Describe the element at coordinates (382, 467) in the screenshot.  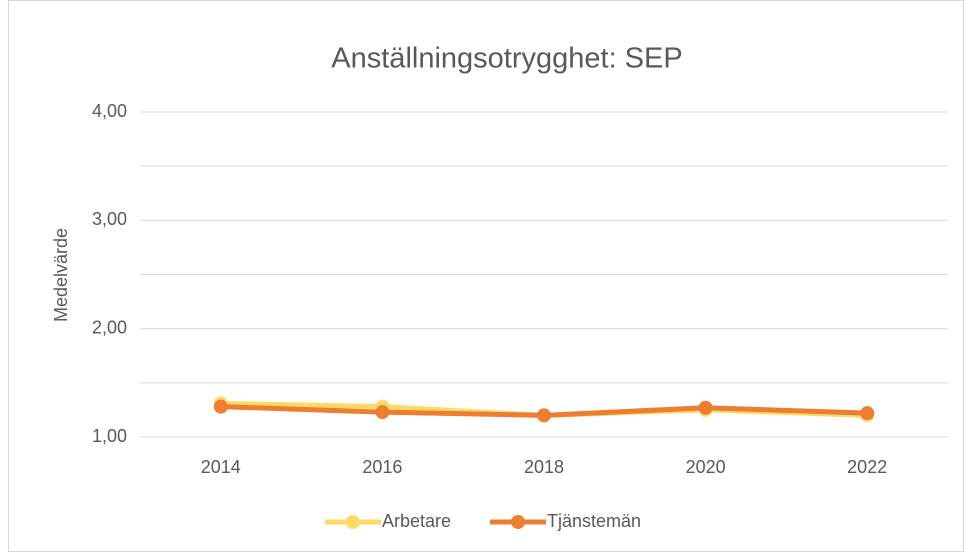
I see `x-tick-label: 2016` at that location.